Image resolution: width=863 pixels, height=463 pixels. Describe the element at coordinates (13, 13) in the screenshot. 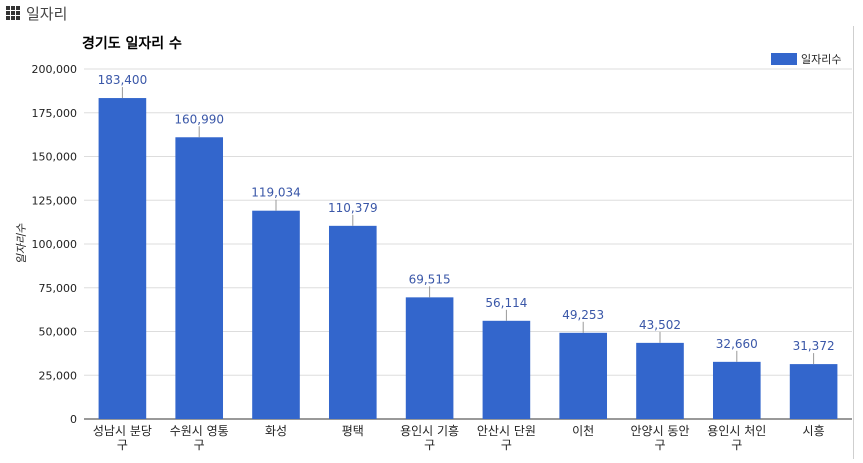

I see `grid-icon` at that location.